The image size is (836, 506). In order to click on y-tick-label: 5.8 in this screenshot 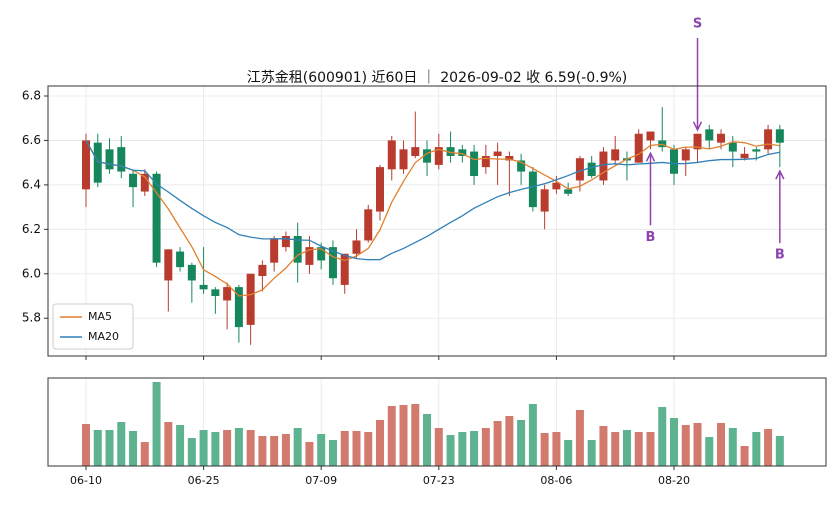, I will do `click(31, 318)`.